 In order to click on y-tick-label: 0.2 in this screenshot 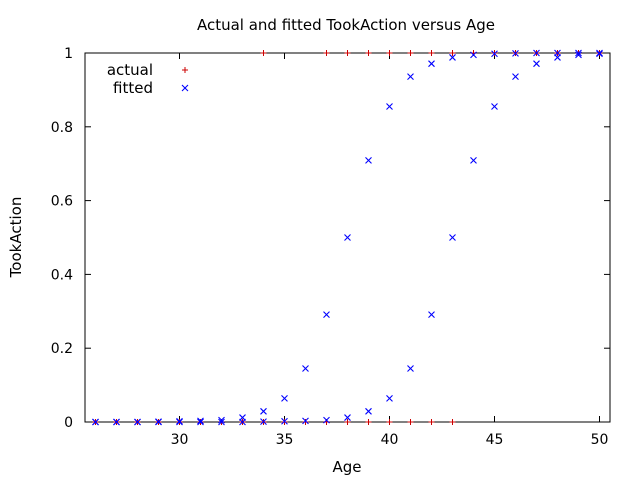, I will do `click(62, 349)`.